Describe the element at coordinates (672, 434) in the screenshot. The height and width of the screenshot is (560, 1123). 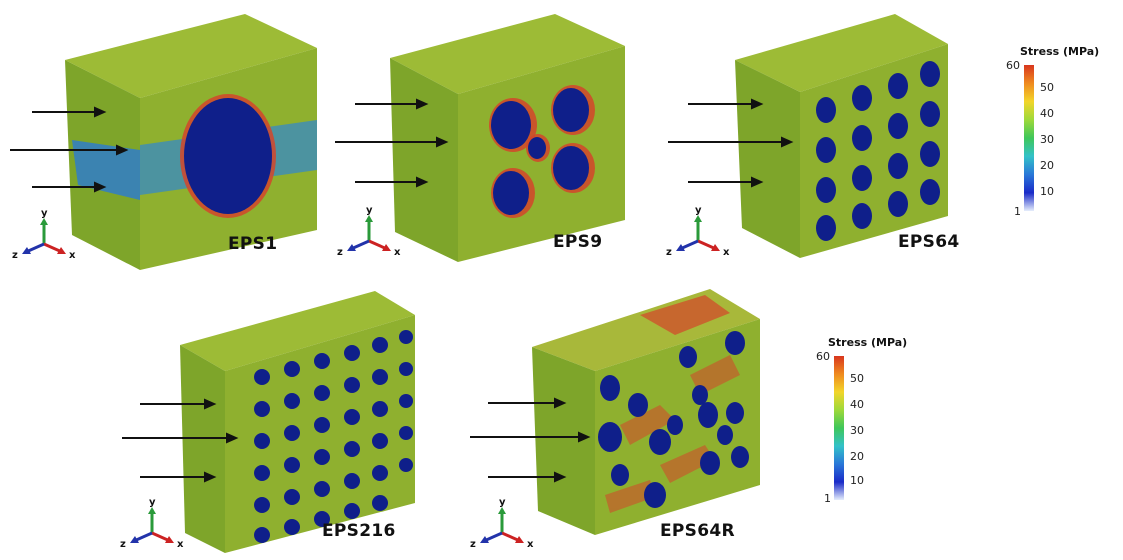
I see `high-stress-zone` at that location.